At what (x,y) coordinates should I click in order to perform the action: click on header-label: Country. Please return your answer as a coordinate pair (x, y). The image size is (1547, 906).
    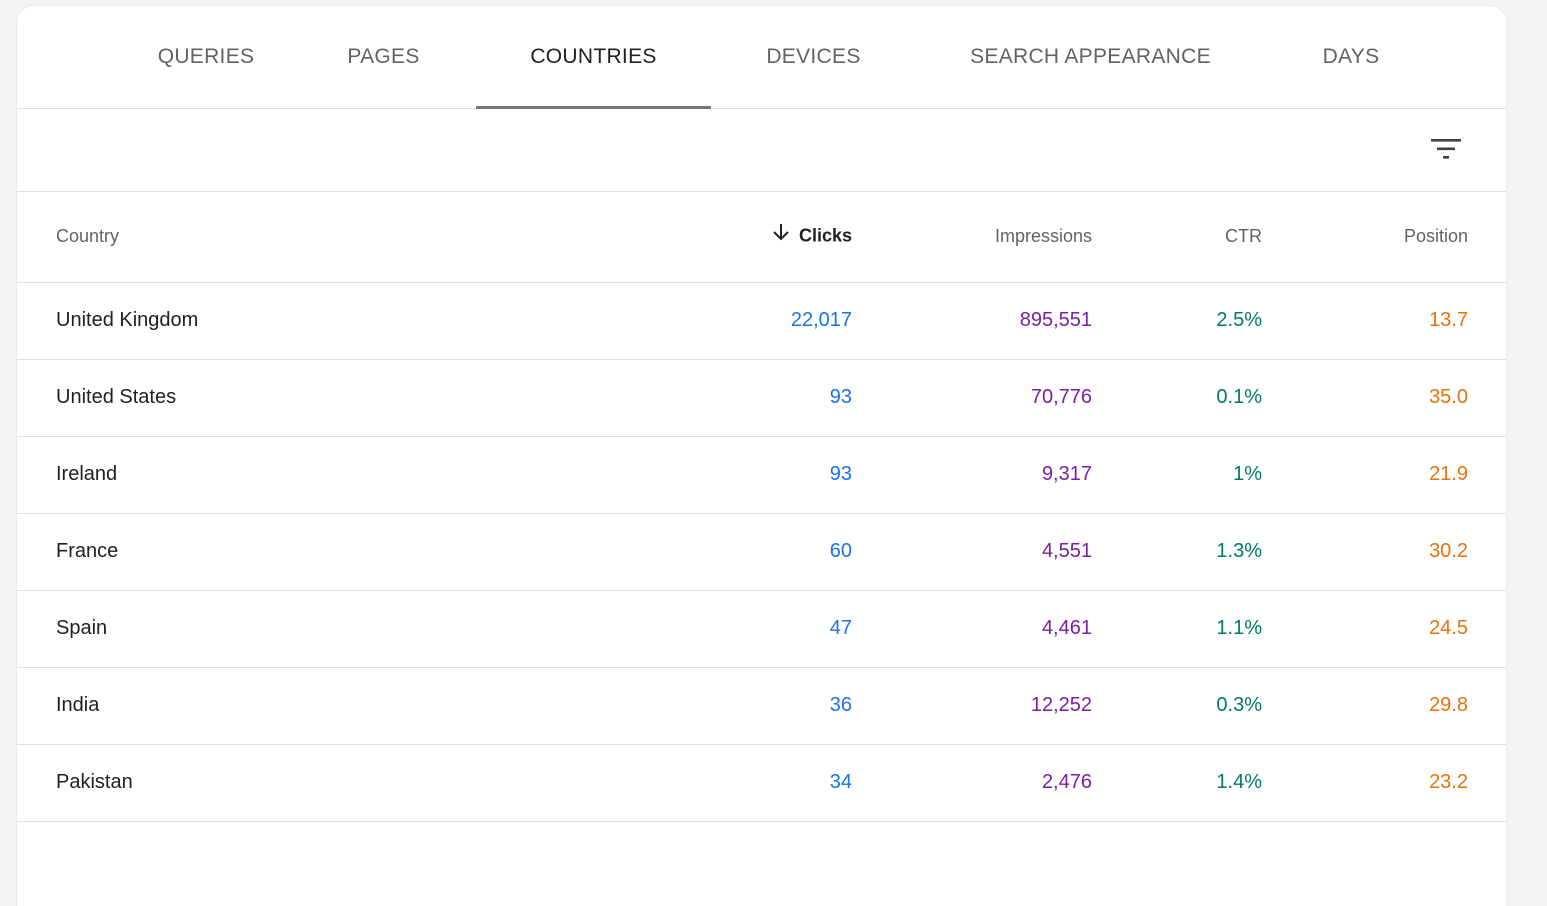
    Looking at the image, I should click on (88, 236).